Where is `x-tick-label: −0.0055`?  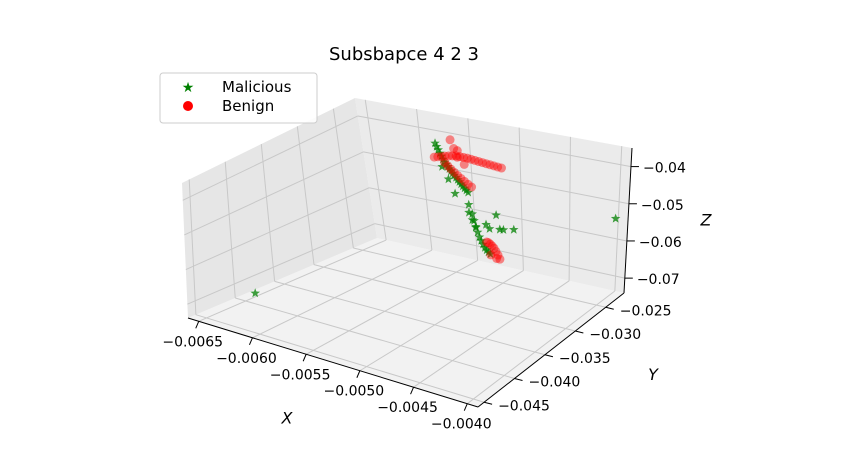 x-tick-label: −0.0055 is located at coordinates (300, 375).